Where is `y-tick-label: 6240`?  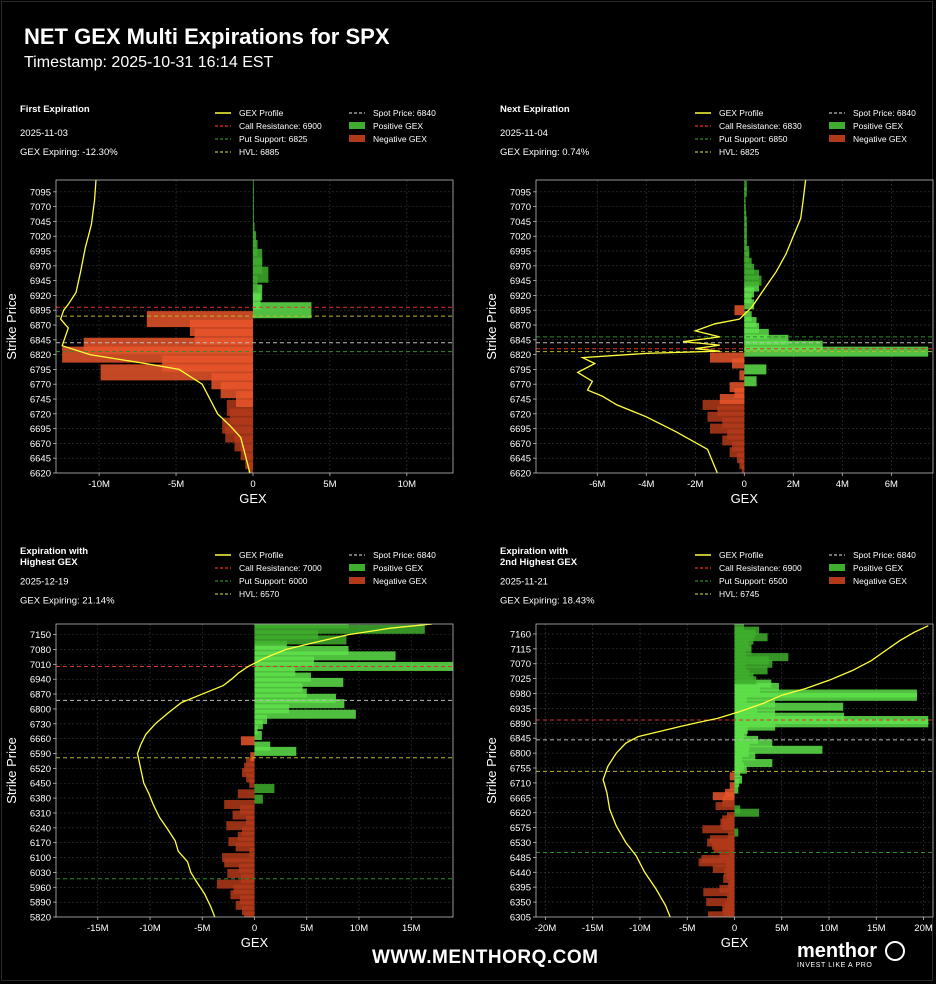 y-tick-label: 6240 is located at coordinates (40, 828).